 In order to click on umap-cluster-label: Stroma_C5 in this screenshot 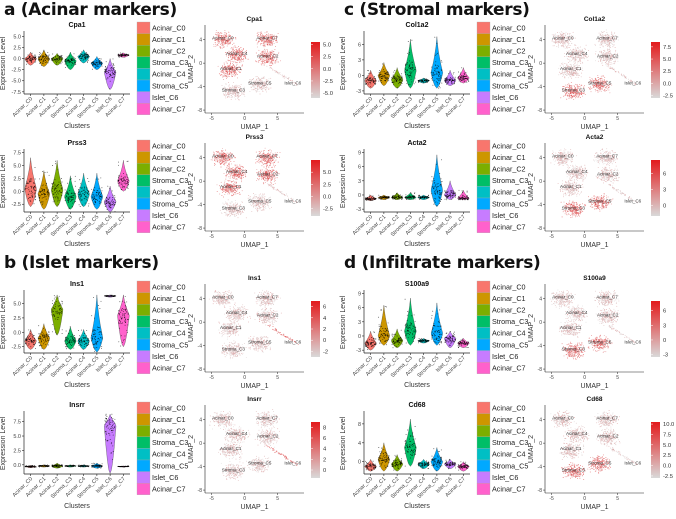, I will do `click(260, 200)`.